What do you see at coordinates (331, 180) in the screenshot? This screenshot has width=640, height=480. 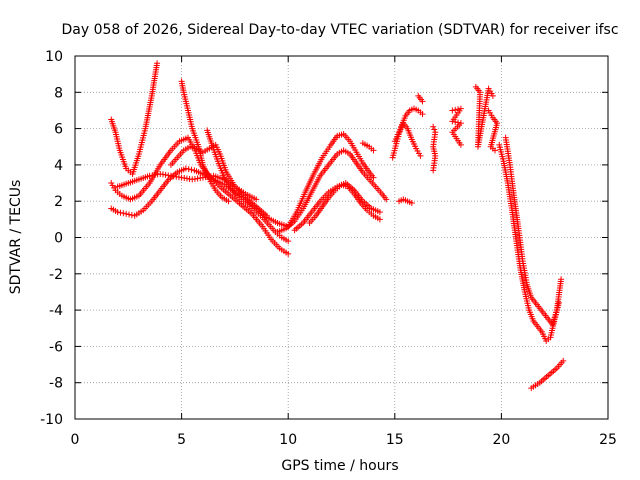 I see `series-arc-i` at bounding box center [331, 180].